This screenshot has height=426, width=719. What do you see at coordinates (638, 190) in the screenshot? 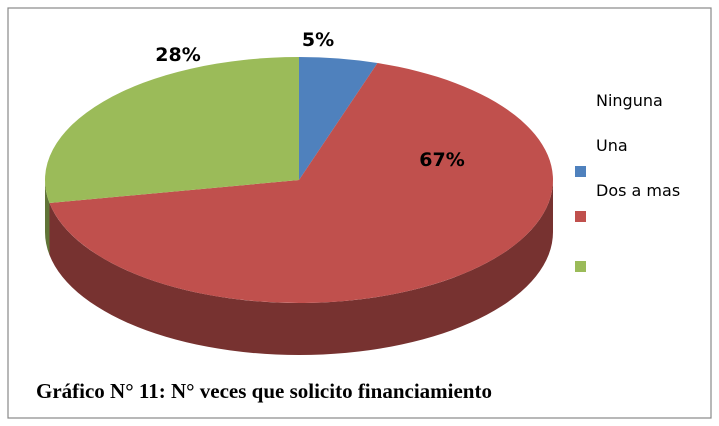
I see `legend-label: Dos a mas` at bounding box center [638, 190].